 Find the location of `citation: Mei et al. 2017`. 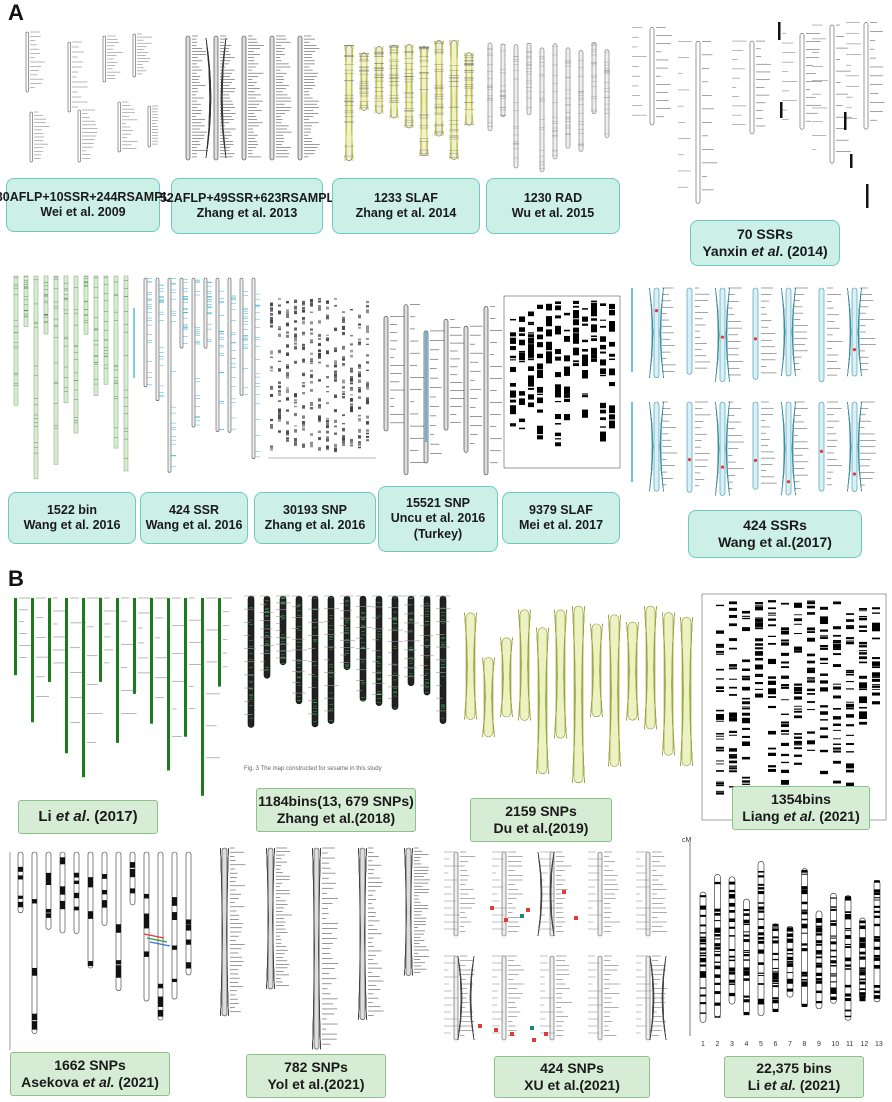

citation: Mei et al. 2017 is located at coordinates (561, 525).